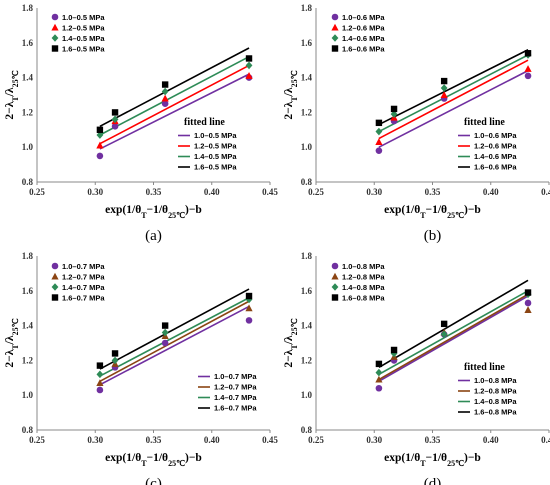 The width and height of the screenshot is (550, 485). I want to click on fitted-legend-label-2: 1.2–0.5 MPa, so click(215, 146).